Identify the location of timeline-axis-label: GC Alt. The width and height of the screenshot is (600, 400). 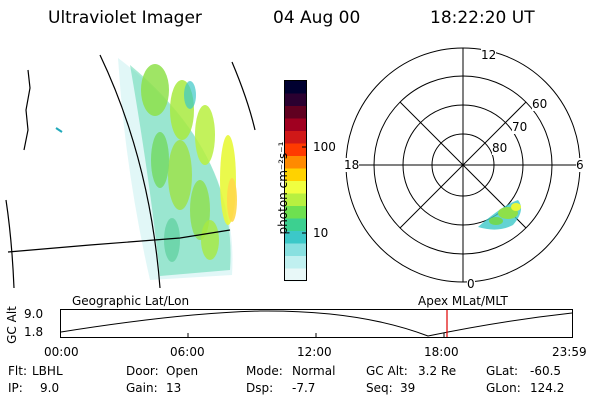
(12, 325).